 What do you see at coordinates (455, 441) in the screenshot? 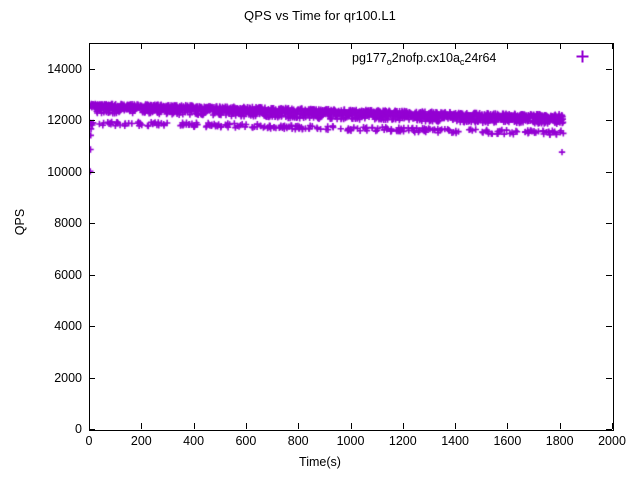
I see `x-tick-label-1400: 1400` at bounding box center [455, 441].